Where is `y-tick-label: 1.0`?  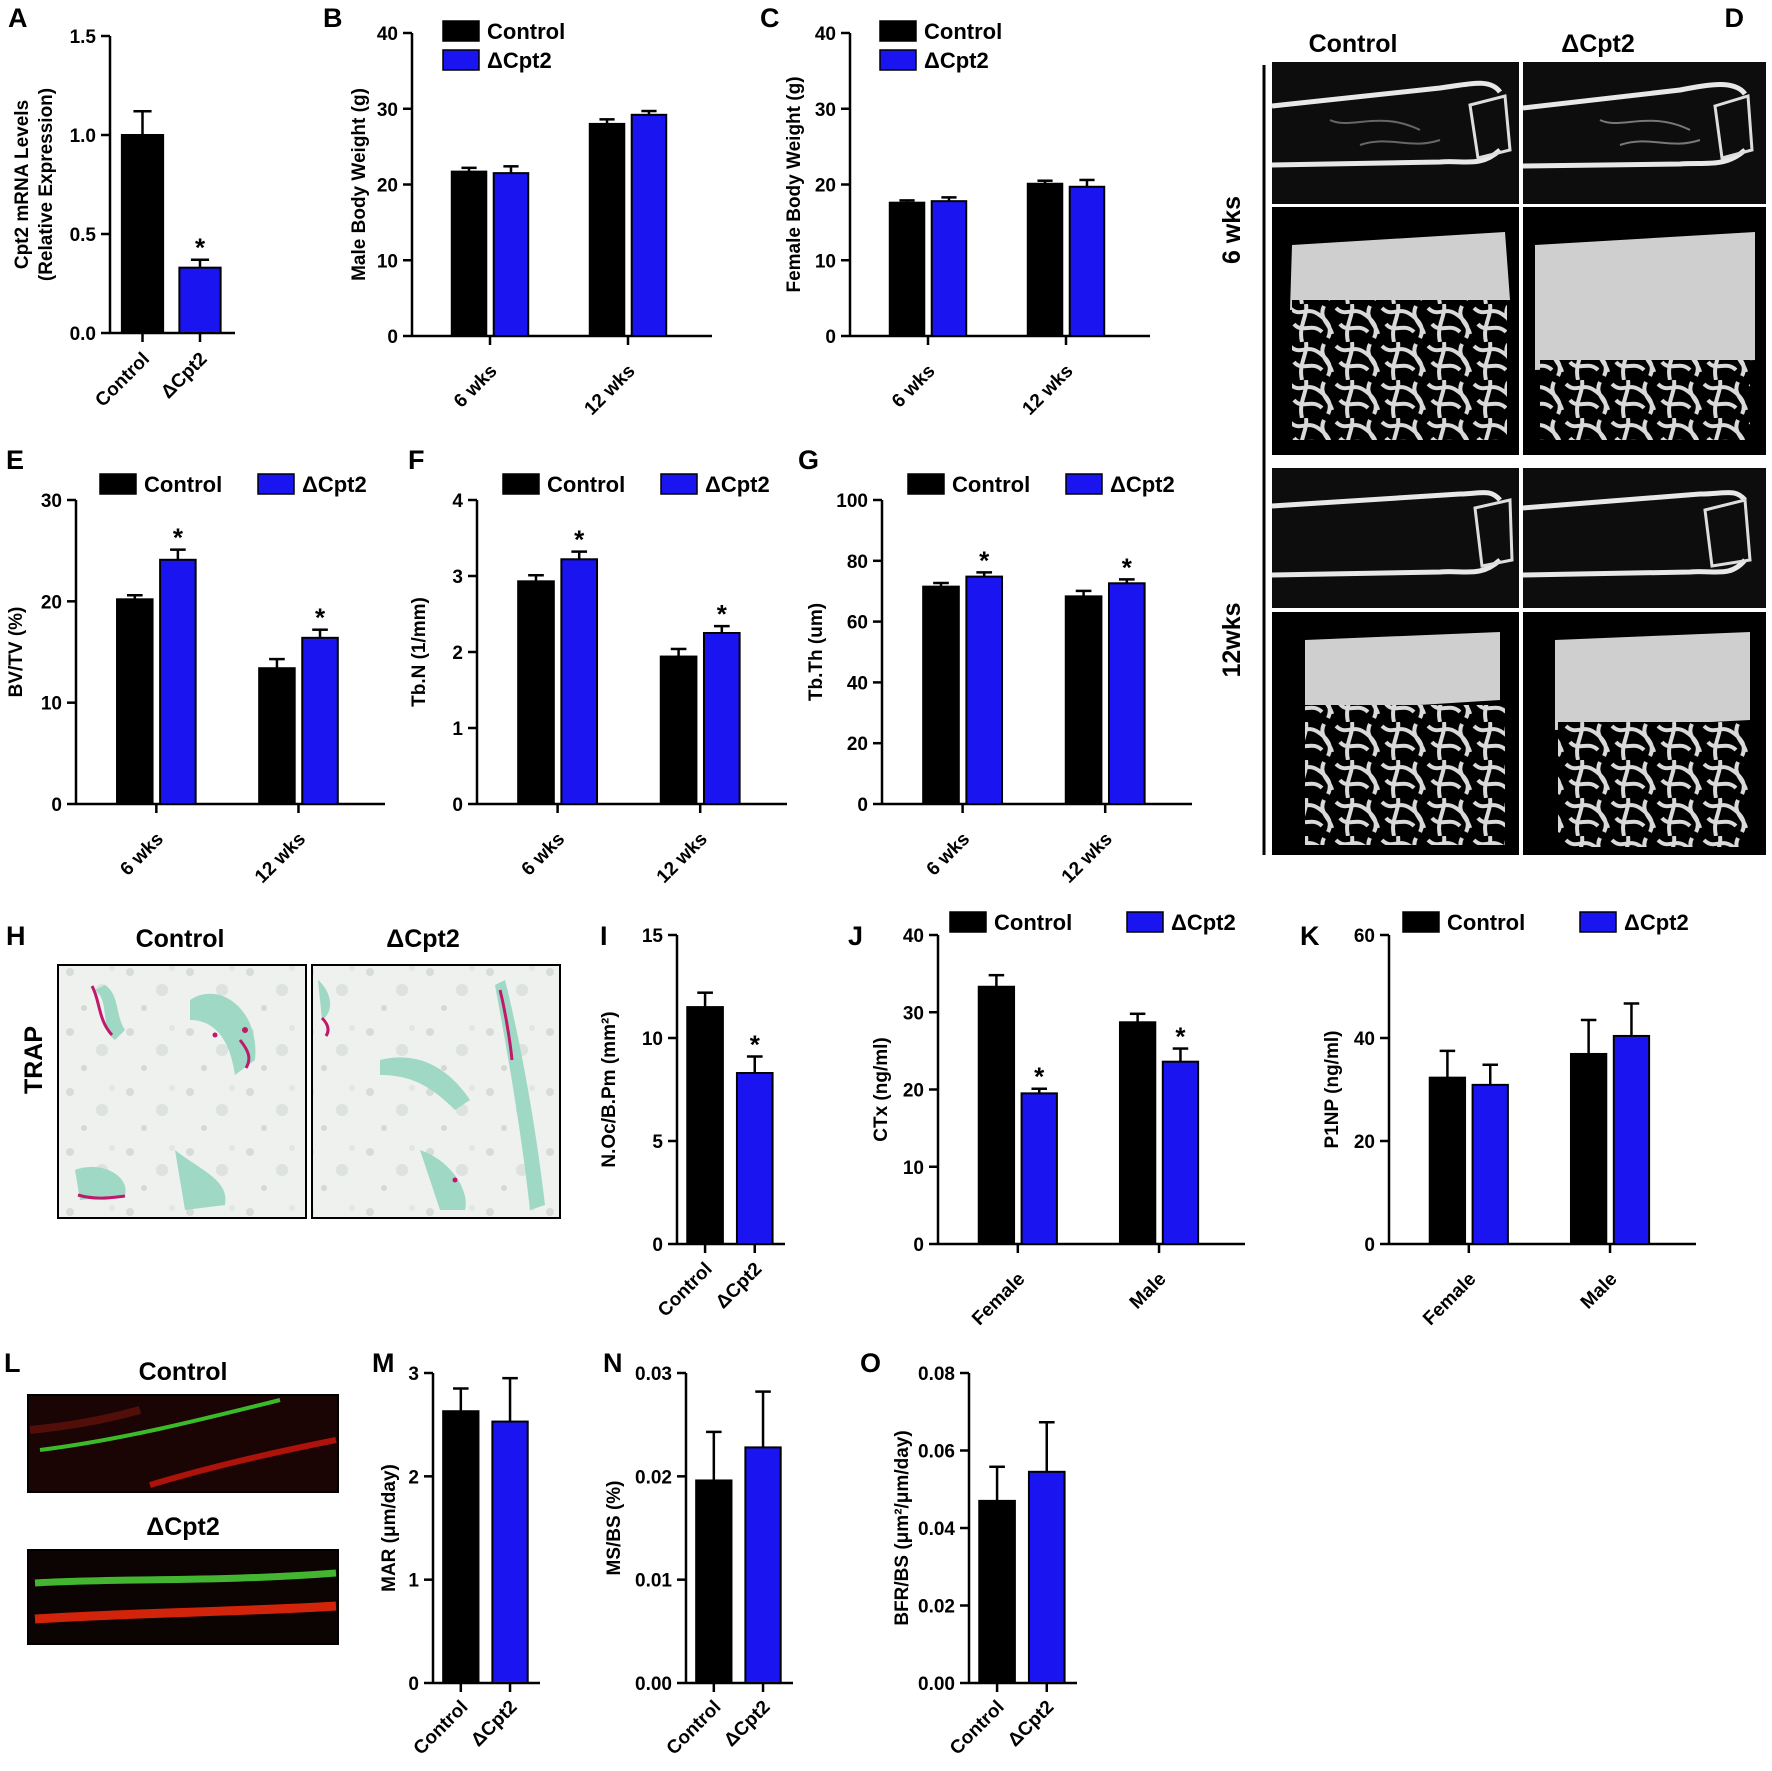 y-tick-label: 1.0 is located at coordinates (83, 136).